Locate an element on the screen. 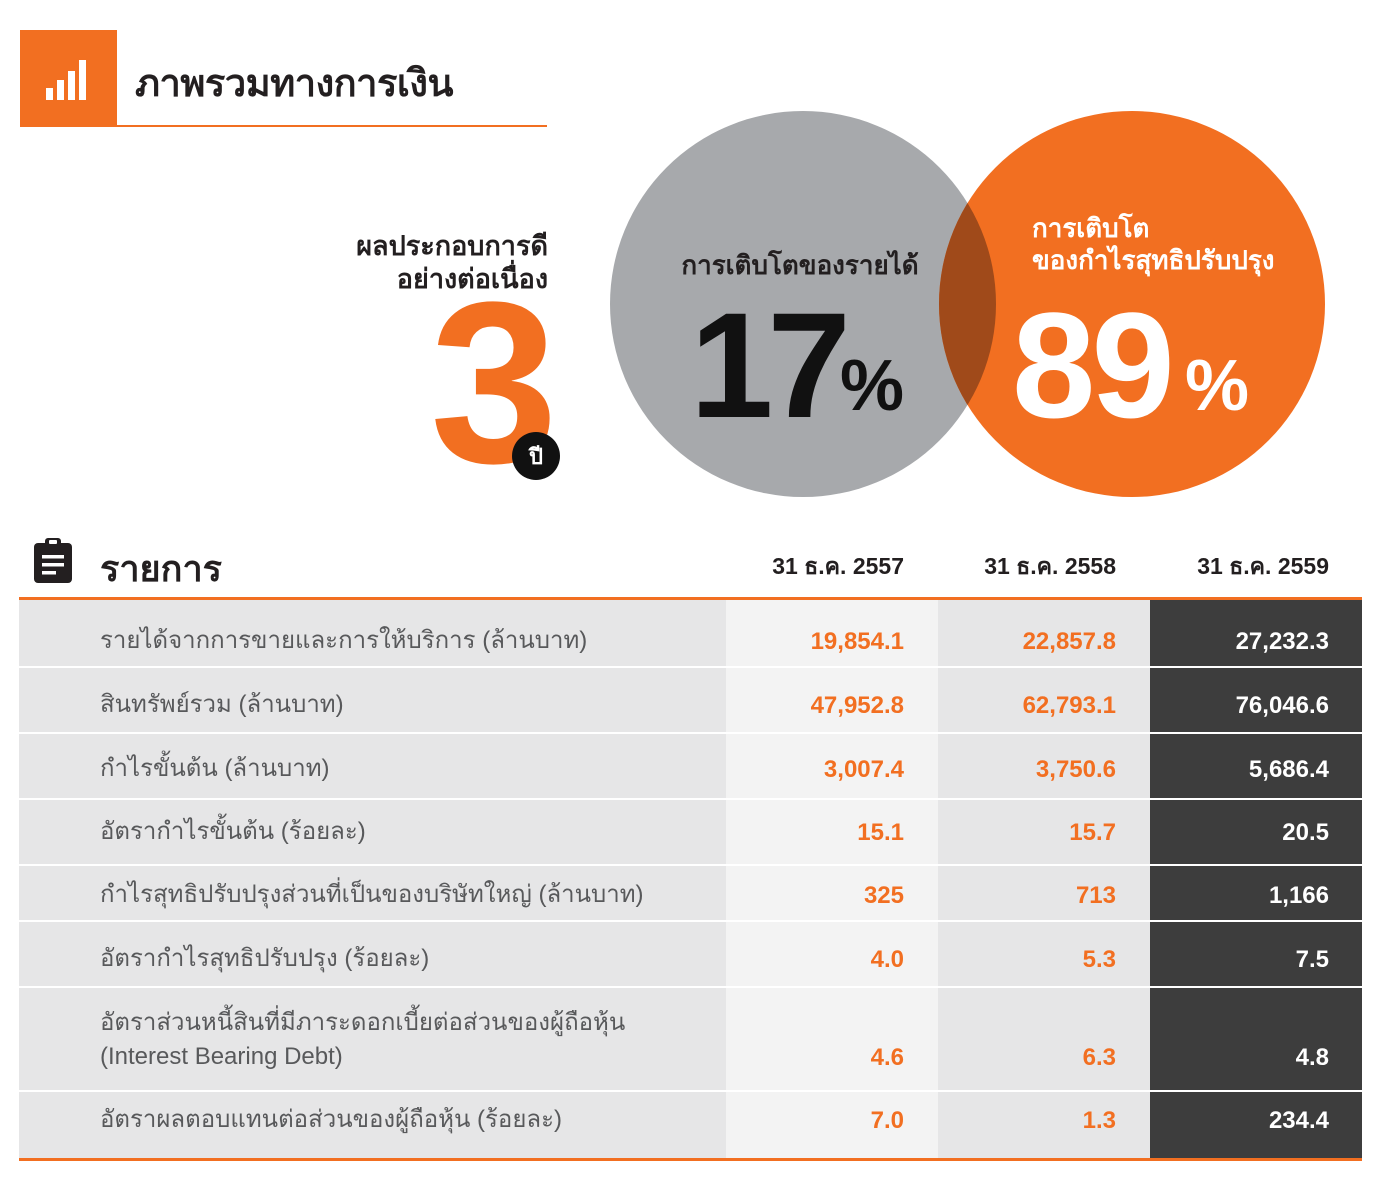  cell-revenue-2559: 27,232.3 is located at coordinates (1282, 641).